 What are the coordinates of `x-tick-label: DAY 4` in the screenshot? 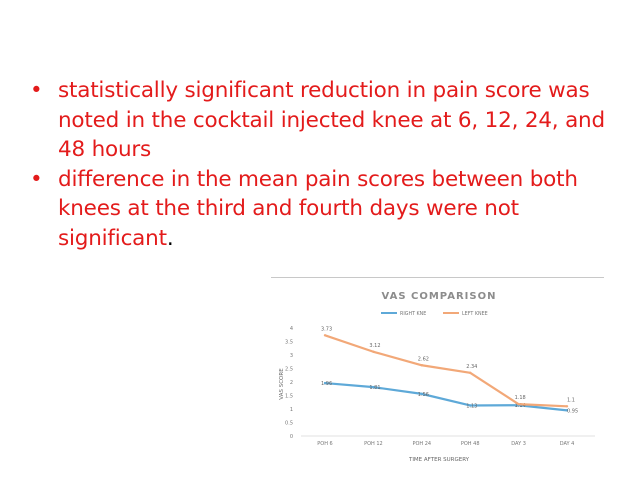 It's located at (567, 444).